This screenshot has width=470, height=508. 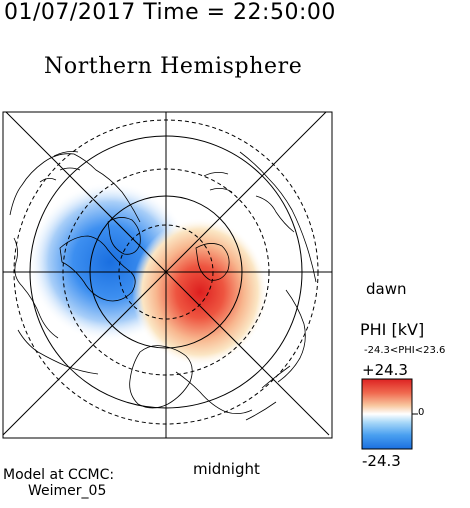 What do you see at coordinates (59, 475) in the screenshot?
I see `model-credit-line1: Model at CCMC:` at bounding box center [59, 475].